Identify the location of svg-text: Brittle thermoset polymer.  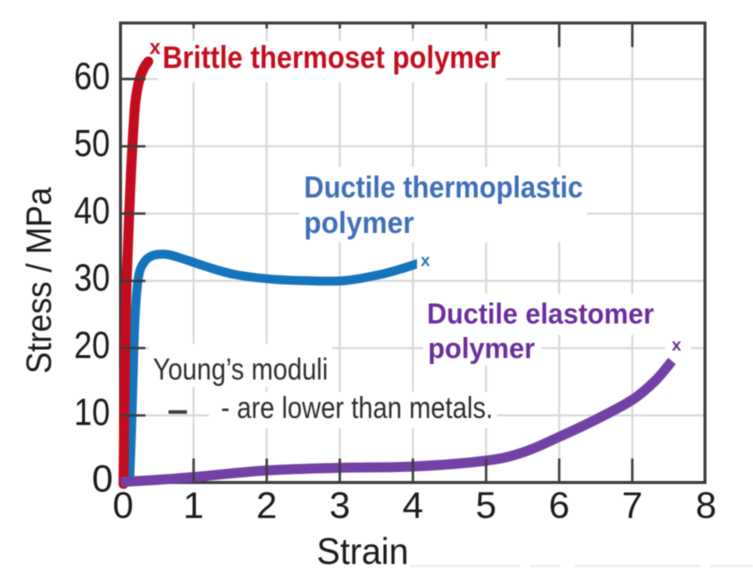
(332, 57).